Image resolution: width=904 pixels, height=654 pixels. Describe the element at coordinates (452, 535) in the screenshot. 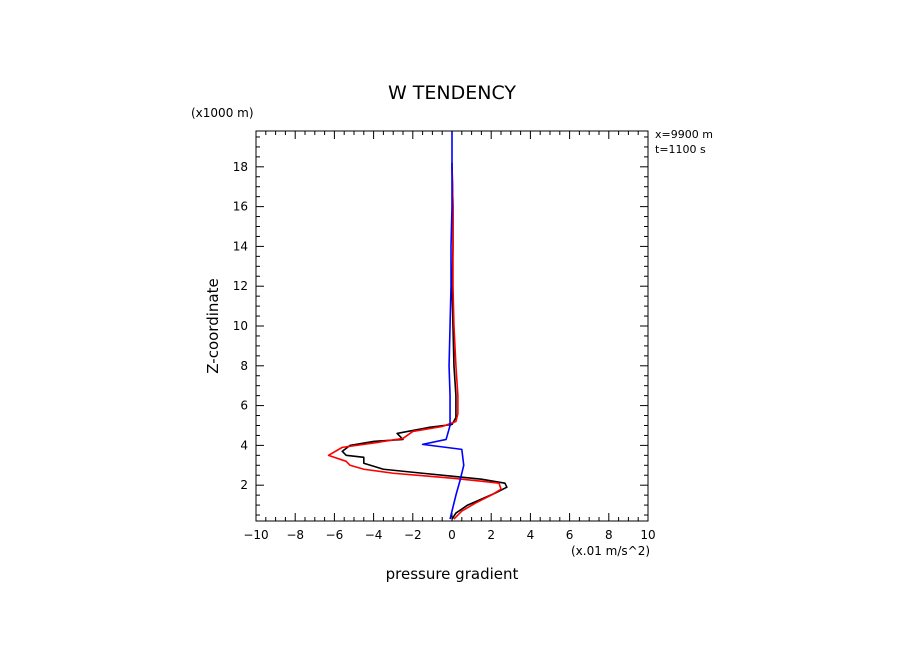

I see `x-tick-label: 0` at that location.